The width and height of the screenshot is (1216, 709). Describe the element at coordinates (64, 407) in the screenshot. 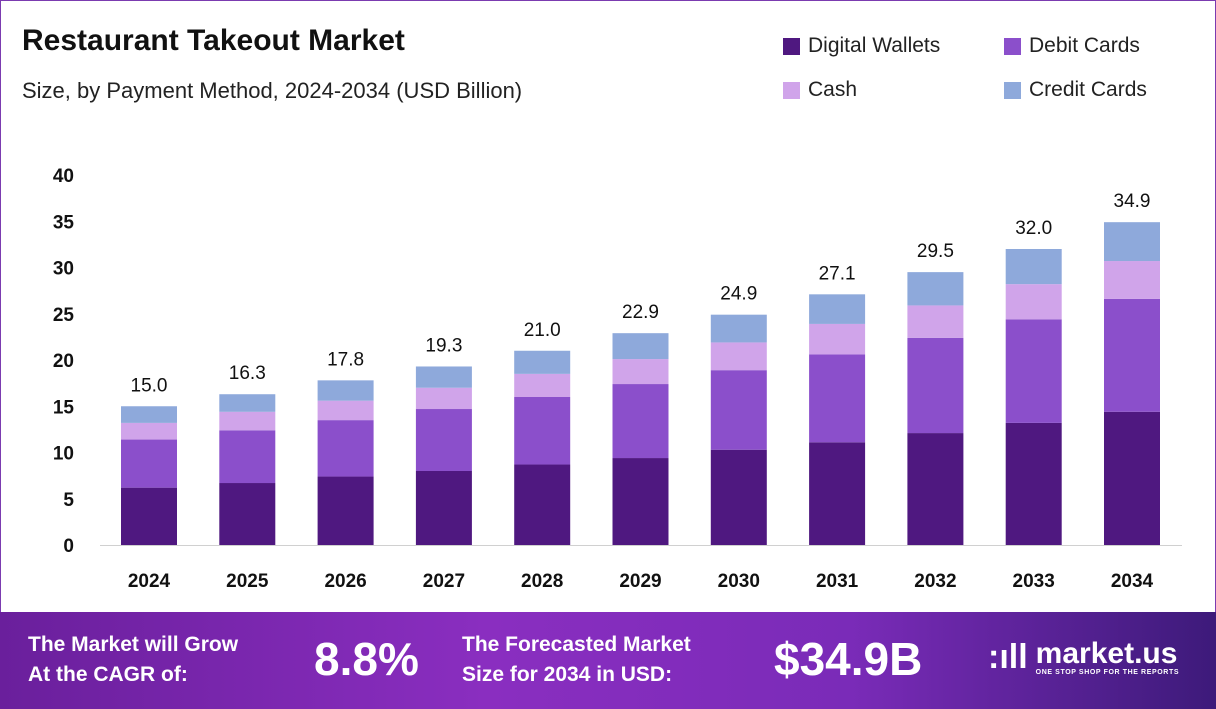

I see `y-tick-label: 15` at that location.